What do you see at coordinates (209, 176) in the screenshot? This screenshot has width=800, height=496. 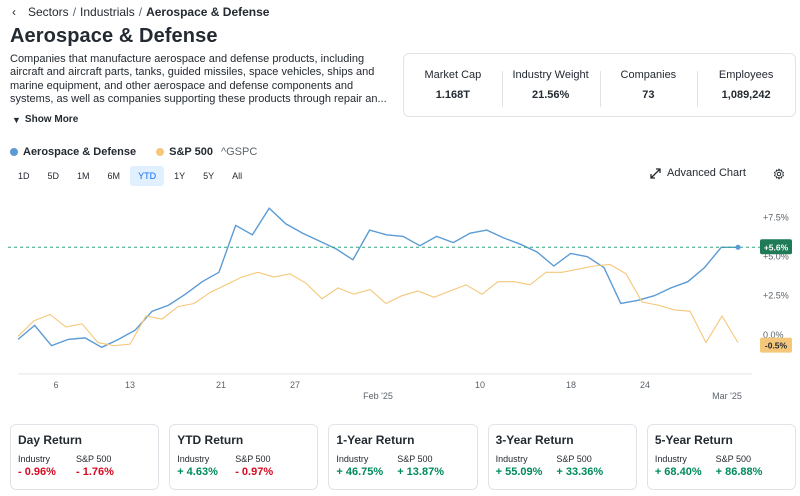 I see `range-button-5y: 5Y` at bounding box center [209, 176].